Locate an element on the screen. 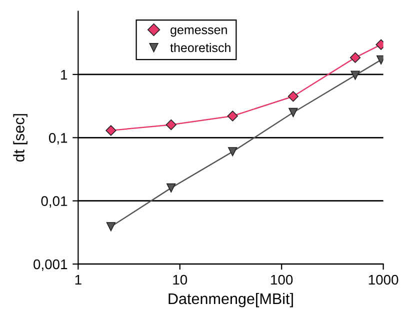 Image resolution: width=418 pixels, height=322 pixels. x-tick-label: 1 is located at coordinates (78, 279).